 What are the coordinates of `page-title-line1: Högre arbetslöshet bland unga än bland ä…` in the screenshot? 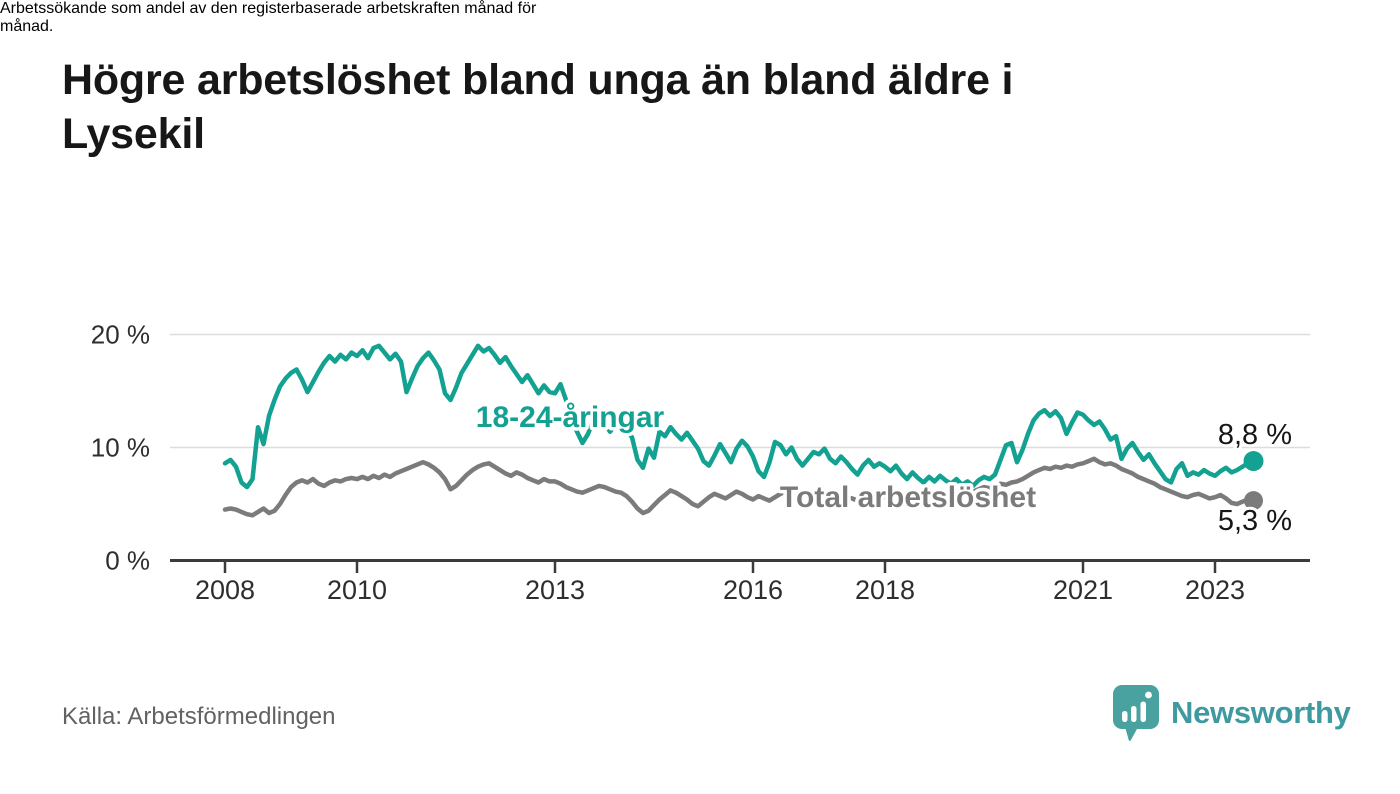 It's located at (538, 80).